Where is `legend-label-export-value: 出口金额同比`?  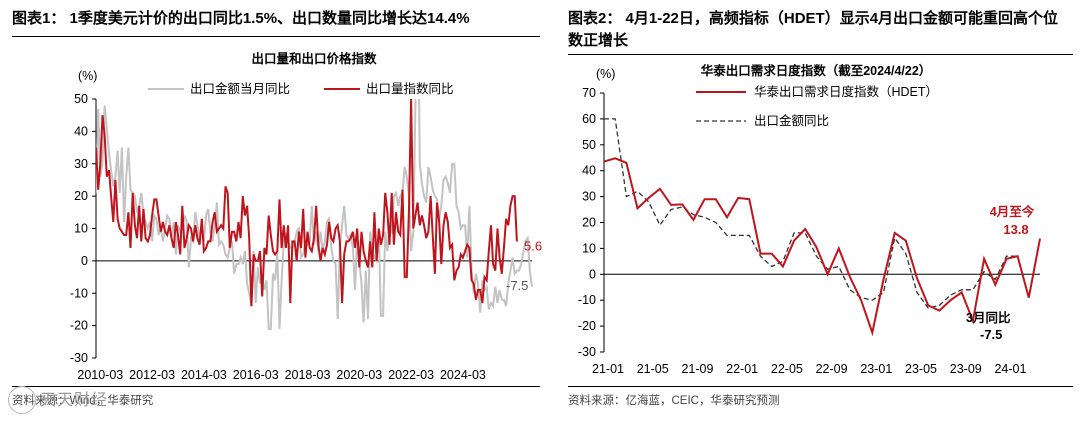 legend-label-export-value: 出口金额同比 is located at coordinates (791, 120).